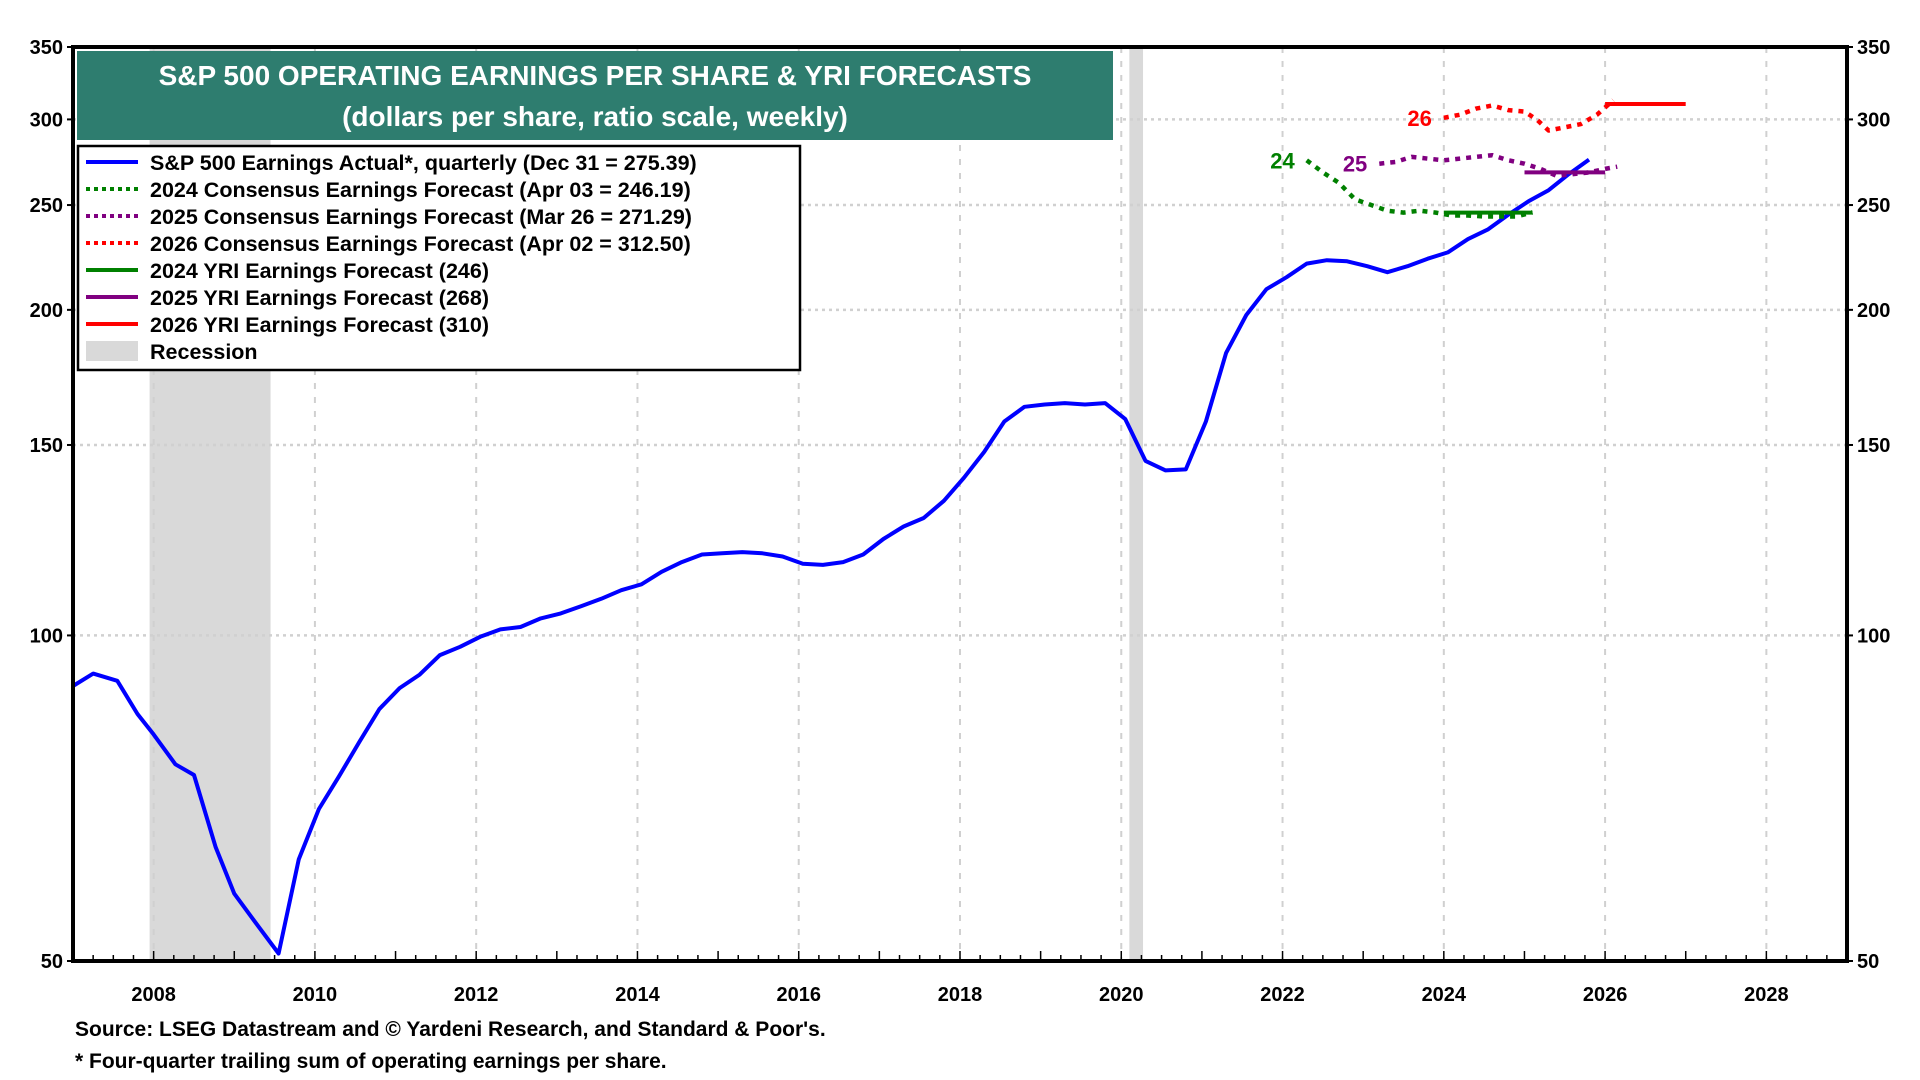  Describe the element at coordinates (319, 271) in the screenshot. I see `legend-entry: 2024 YRI Earnings Forecast (246)` at that location.